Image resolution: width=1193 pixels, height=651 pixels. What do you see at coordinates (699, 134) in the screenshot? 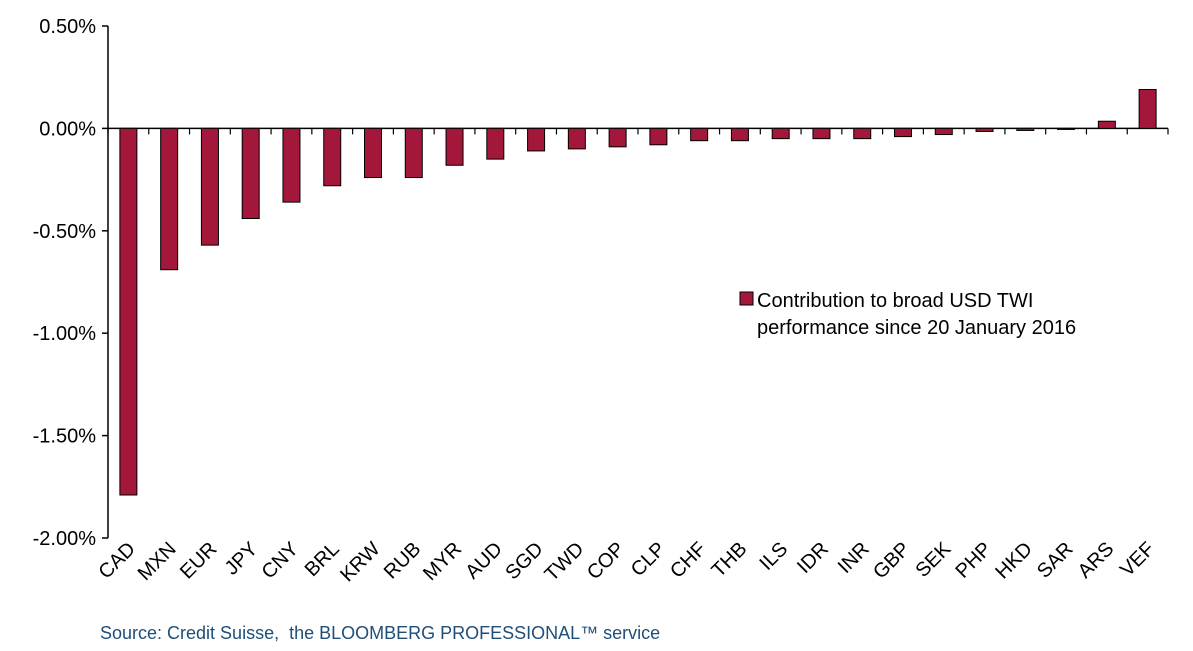
I see `bar-chf` at bounding box center [699, 134].